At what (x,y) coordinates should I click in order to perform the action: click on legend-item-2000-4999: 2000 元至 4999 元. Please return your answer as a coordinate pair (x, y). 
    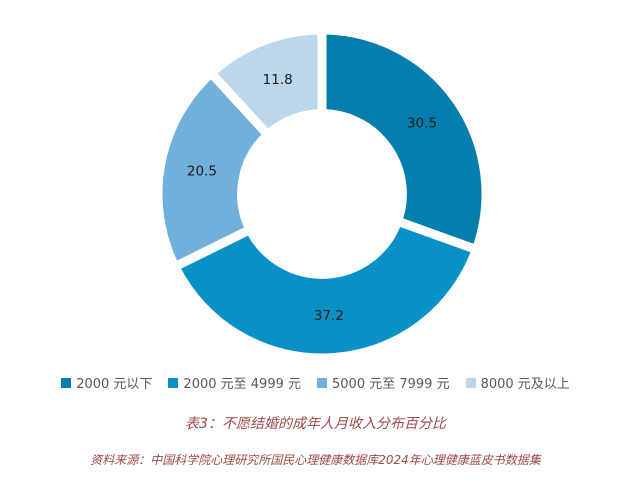
    Looking at the image, I should click on (234, 382).